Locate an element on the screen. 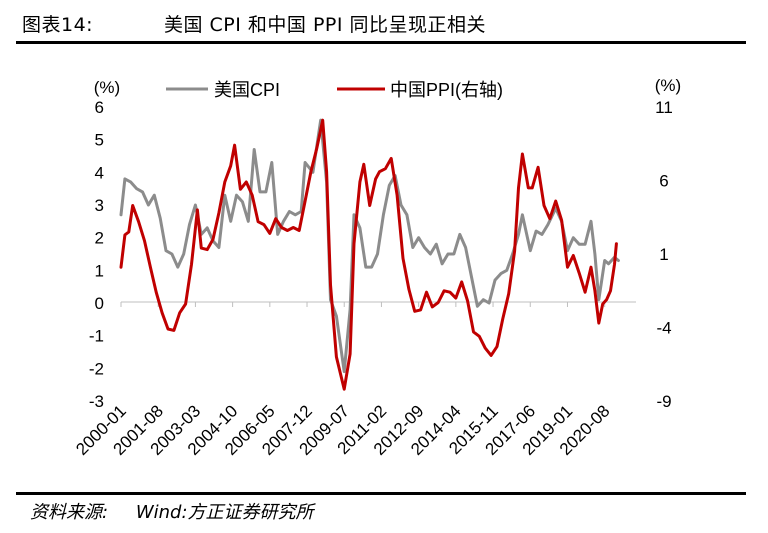 The width and height of the screenshot is (768, 533). y-left-tick-label: 5 is located at coordinates (99, 140).